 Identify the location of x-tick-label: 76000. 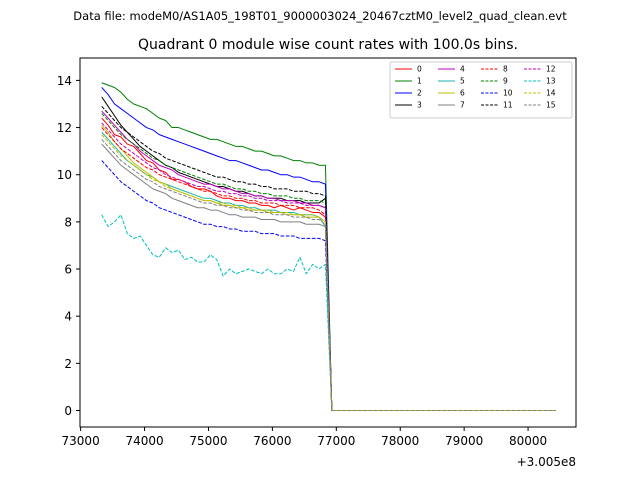
(272, 441).